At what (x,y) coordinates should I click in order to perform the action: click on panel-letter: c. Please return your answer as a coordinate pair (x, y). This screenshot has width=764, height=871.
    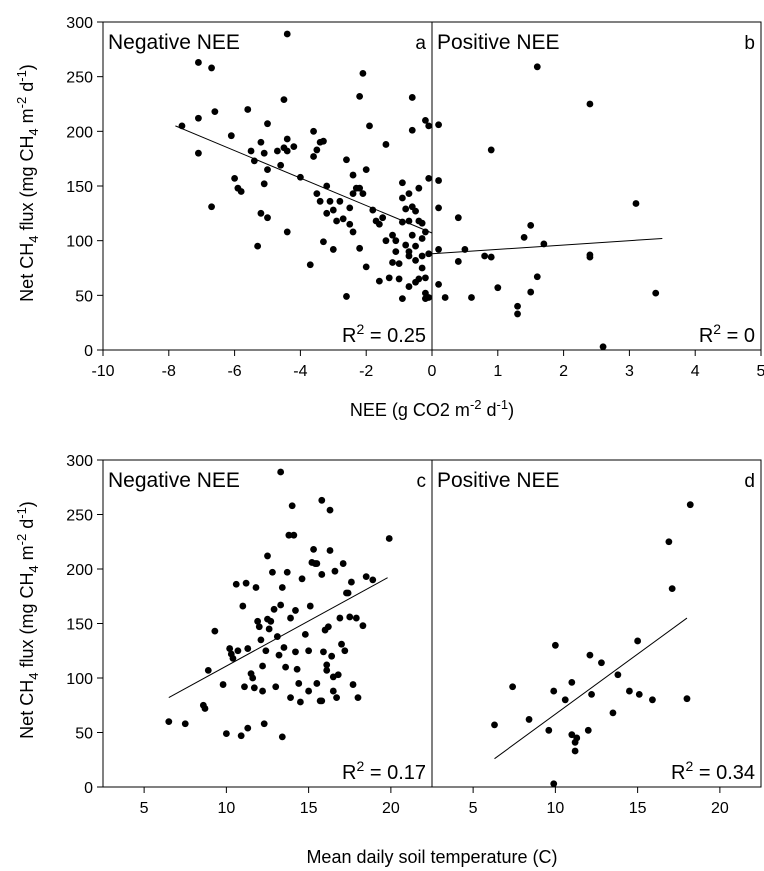
    Looking at the image, I should click on (422, 481).